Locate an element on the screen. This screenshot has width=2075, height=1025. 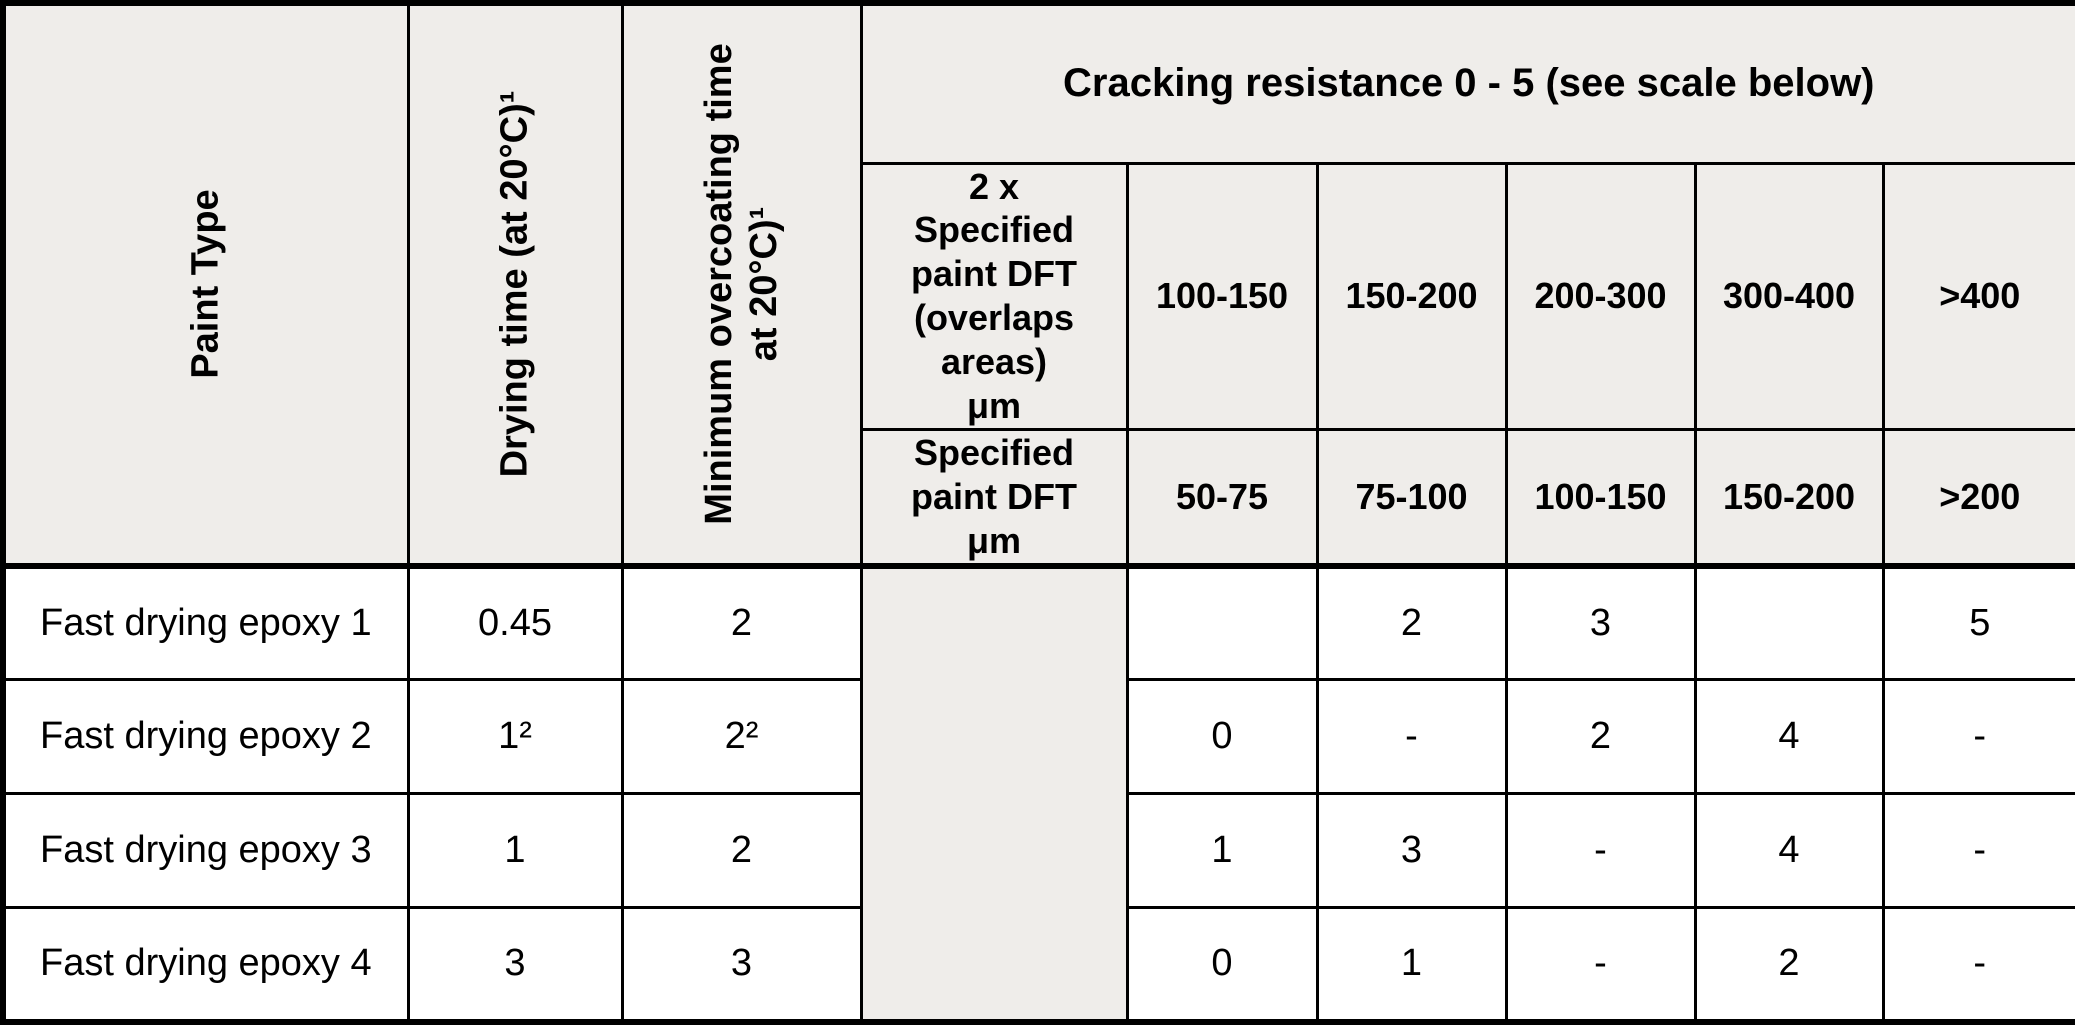
drying-time-cell: 1 is located at coordinates (515, 851).